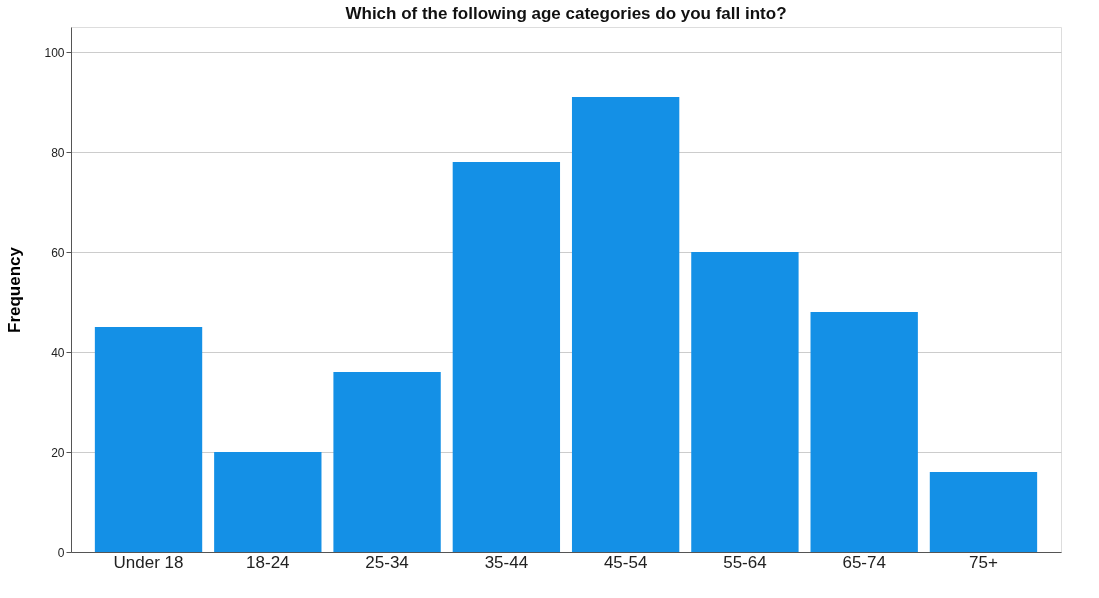 This screenshot has height=598, width=1099. I want to click on y-tick-label: 80, so click(58, 152).